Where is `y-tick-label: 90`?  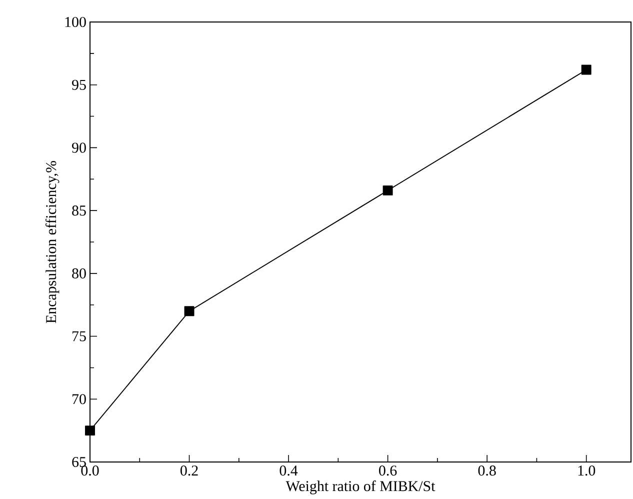
y-tick-label: 90 is located at coordinates (79, 147).